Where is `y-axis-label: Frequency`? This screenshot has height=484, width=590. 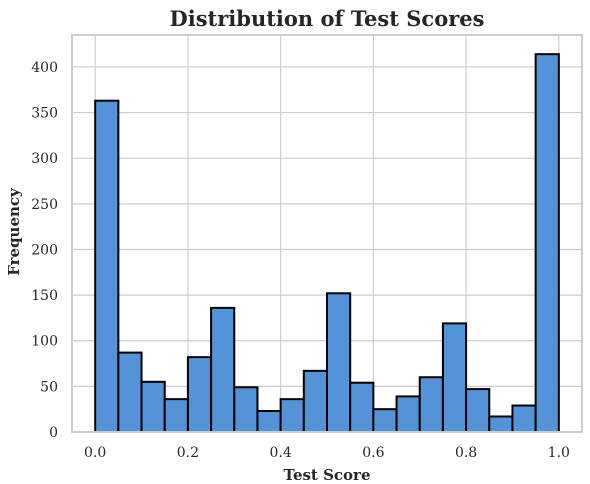 y-axis-label: Frequency is located at coordinates (14, 231).